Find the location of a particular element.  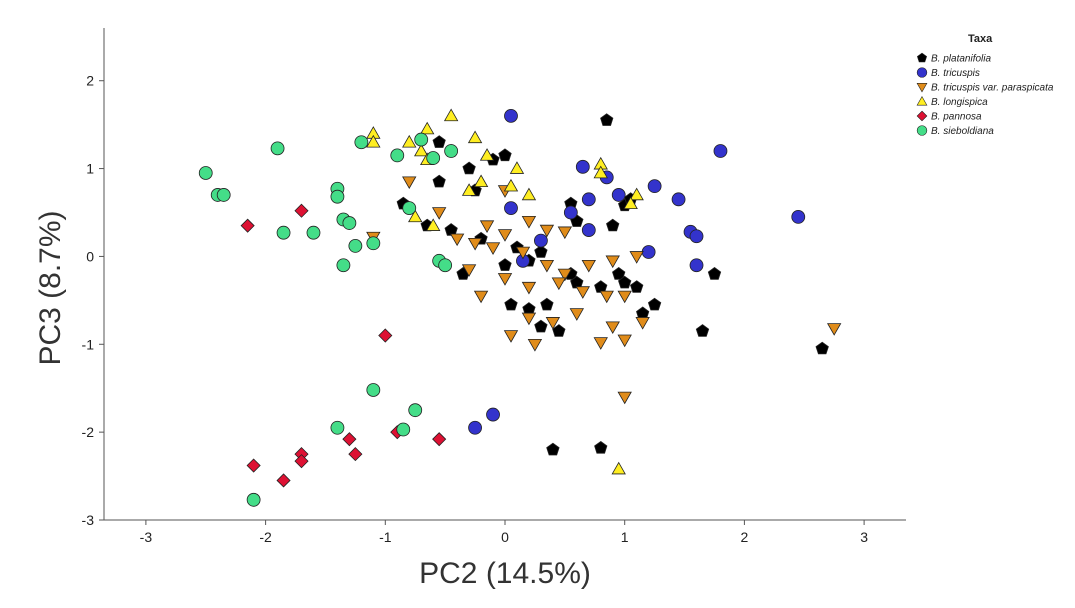

y-tick-label: -1 is located at coordinates (88, 344).